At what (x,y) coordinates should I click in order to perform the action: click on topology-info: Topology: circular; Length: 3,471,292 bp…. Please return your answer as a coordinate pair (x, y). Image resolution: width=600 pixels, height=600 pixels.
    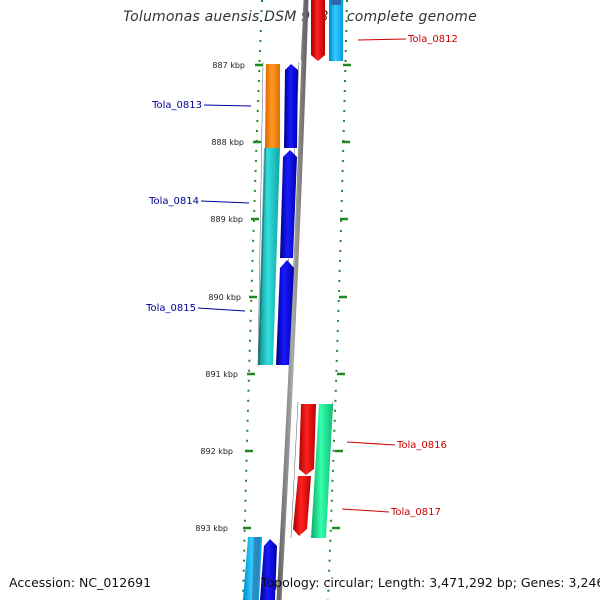
    Looking at the image, I should click on (430, 582).